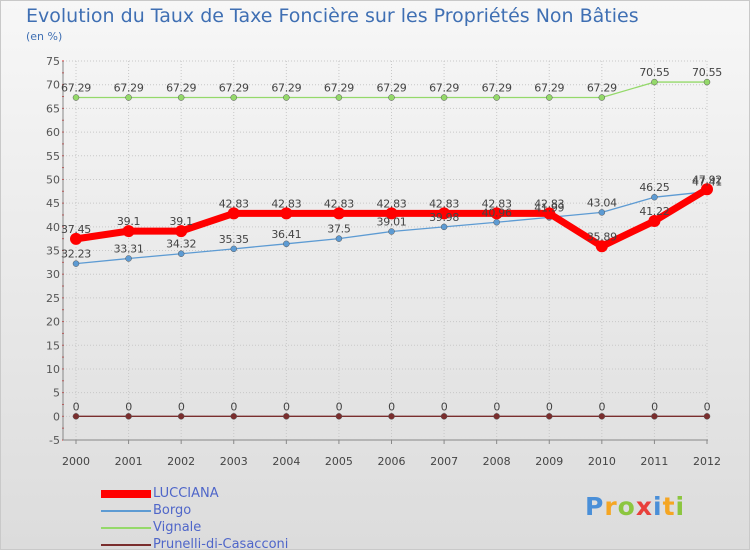  Describe the element at coordinates (392, 222) in the screenshot. I see `data-label-borgo: 39.01` at that location.